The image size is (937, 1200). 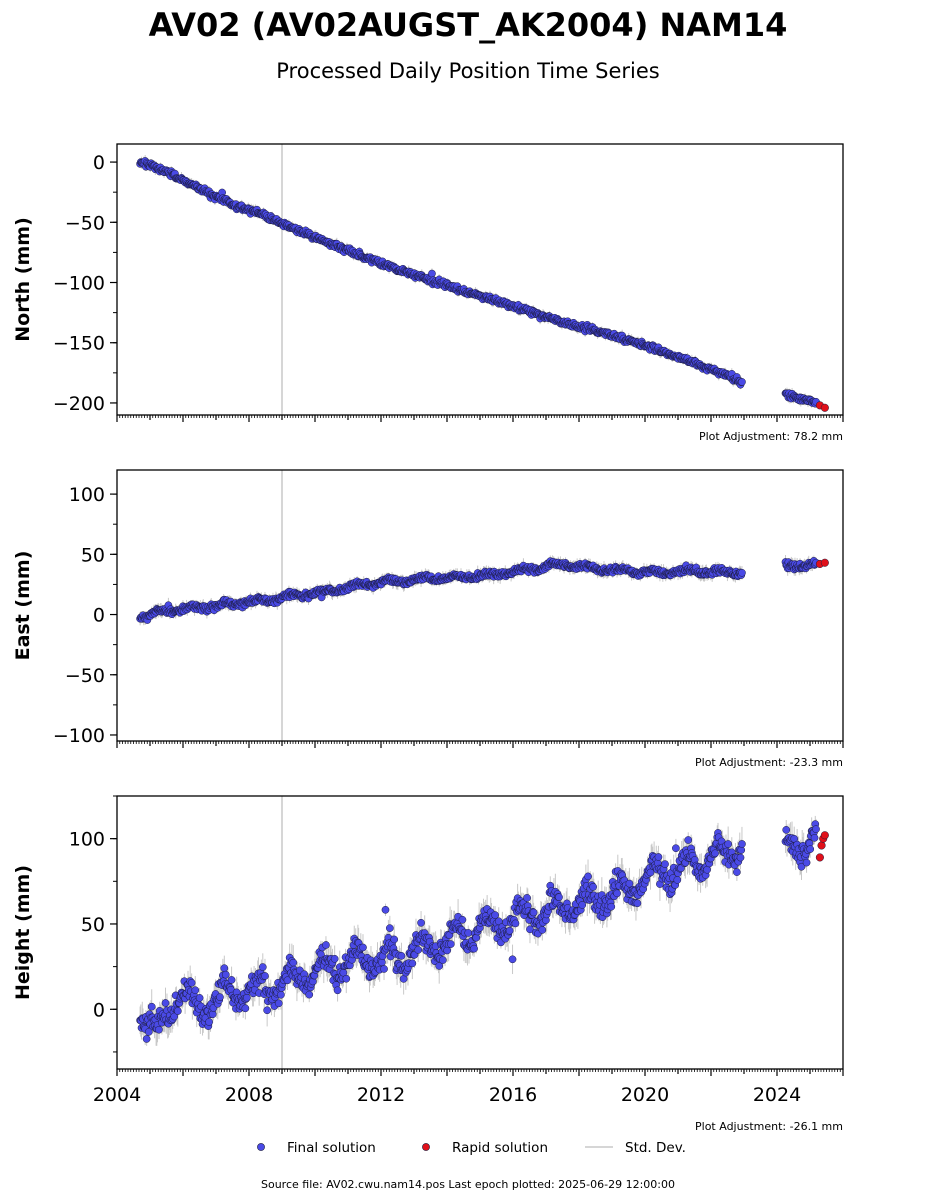 What do you see at coordinates (93, 555) in the screenshot?
I see `y-tick-label: 50` at bounding box center [93, 555].